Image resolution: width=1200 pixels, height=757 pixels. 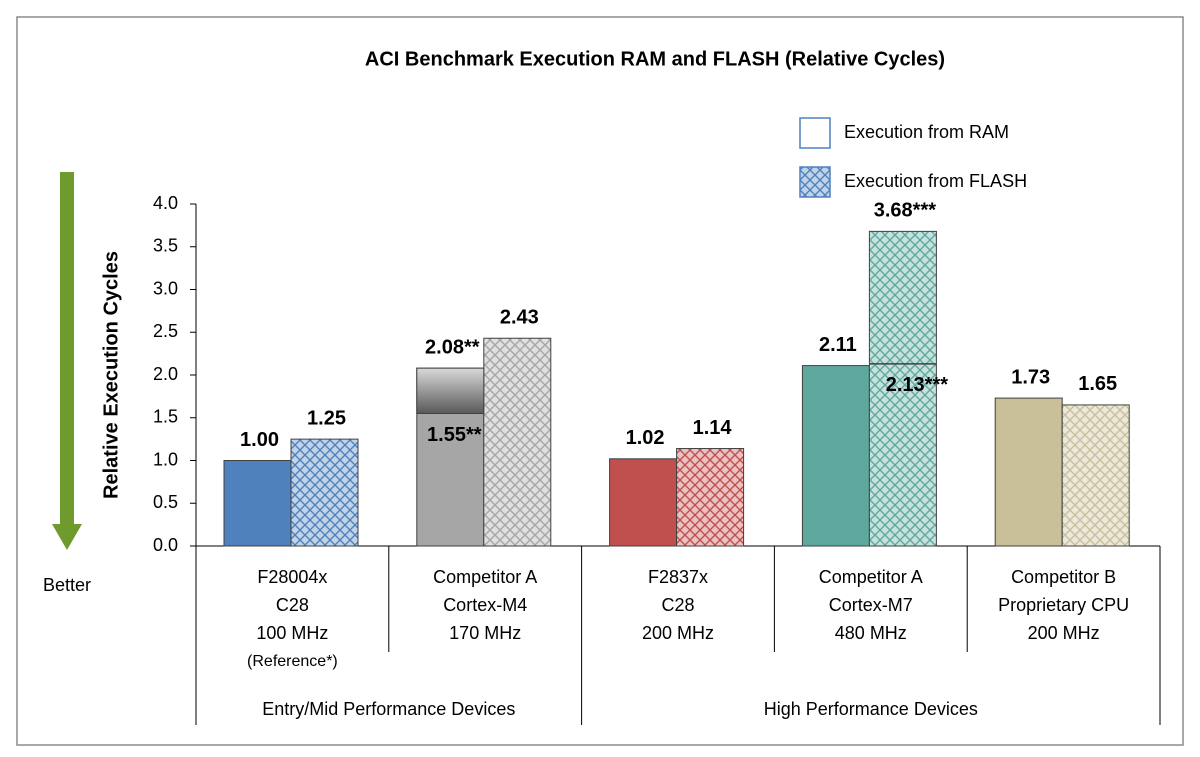 What do you see at coordinates (871, 709) in the screenshot?
I see `group-label: High Performance Devices` at bounding box center [871, 709].